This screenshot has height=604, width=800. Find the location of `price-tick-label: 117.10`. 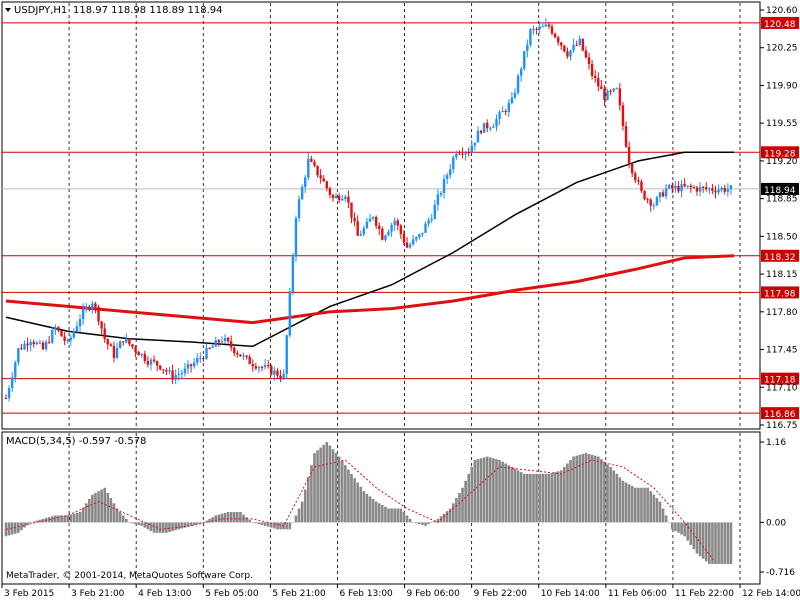

price-tick-label: 117.10 is located at coordinates (782, 388).